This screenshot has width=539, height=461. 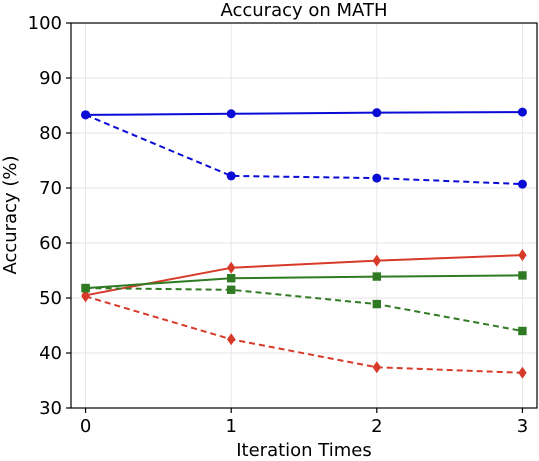 What do you see at coordinates (50, 298) in the screenshot?
I see `y-tick-label: 50` at bounding box center [50, 298].